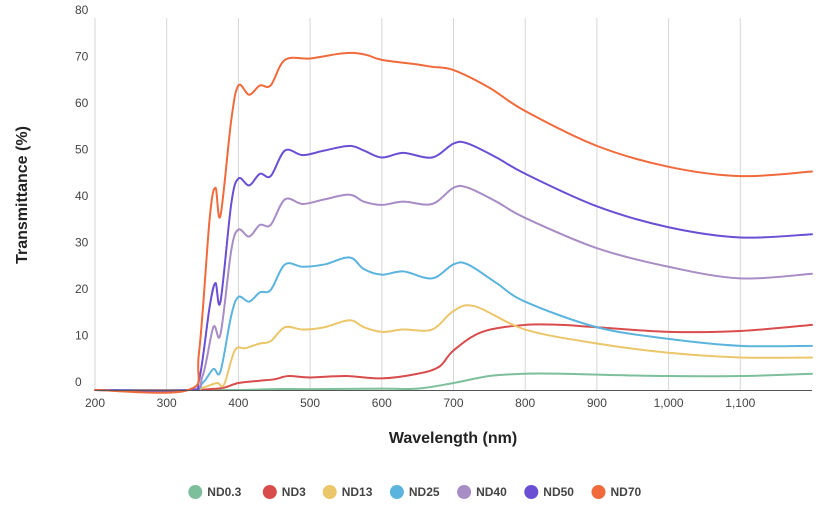  I want to click on y-tick-label: 20, so click(82, 289).